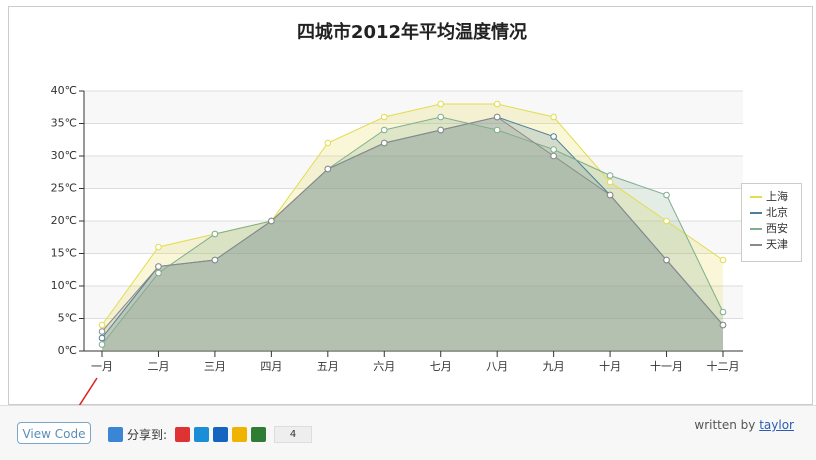 The width and height of the screenshot is (816, 460). I want to click on douban-icon, so click(259, 434).